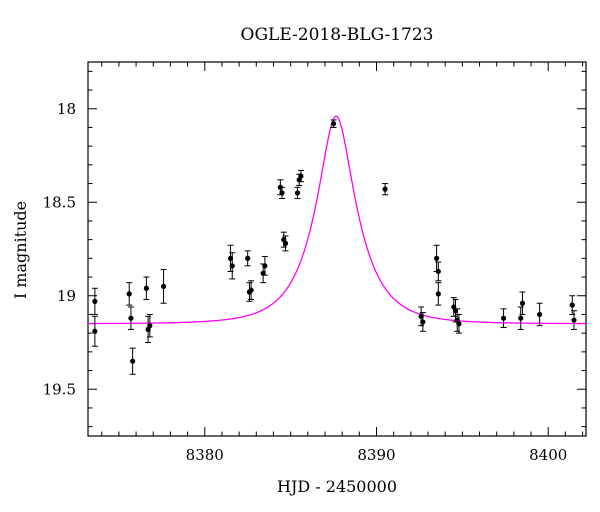 The image size is (600, 512). I want to click on y-axis-label: I magnitude, so click(20, 250).